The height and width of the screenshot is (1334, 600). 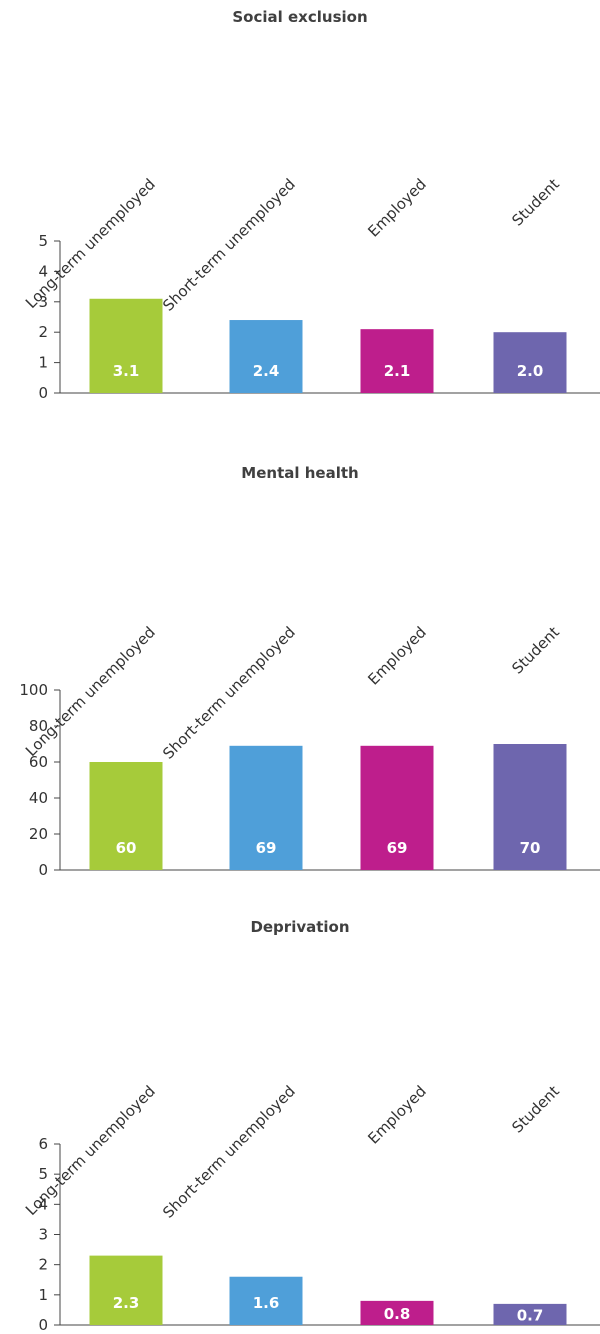 I want to click on chart-title: Social exclusion, so click(x=300, y=17).